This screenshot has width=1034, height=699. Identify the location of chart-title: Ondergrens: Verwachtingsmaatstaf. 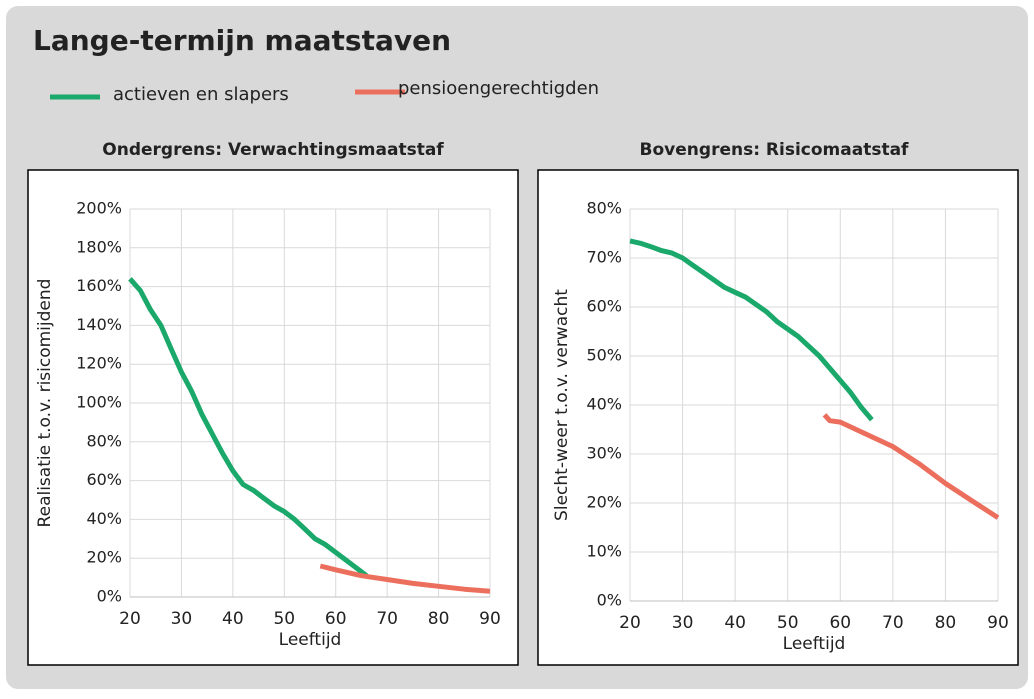
(273, 150).